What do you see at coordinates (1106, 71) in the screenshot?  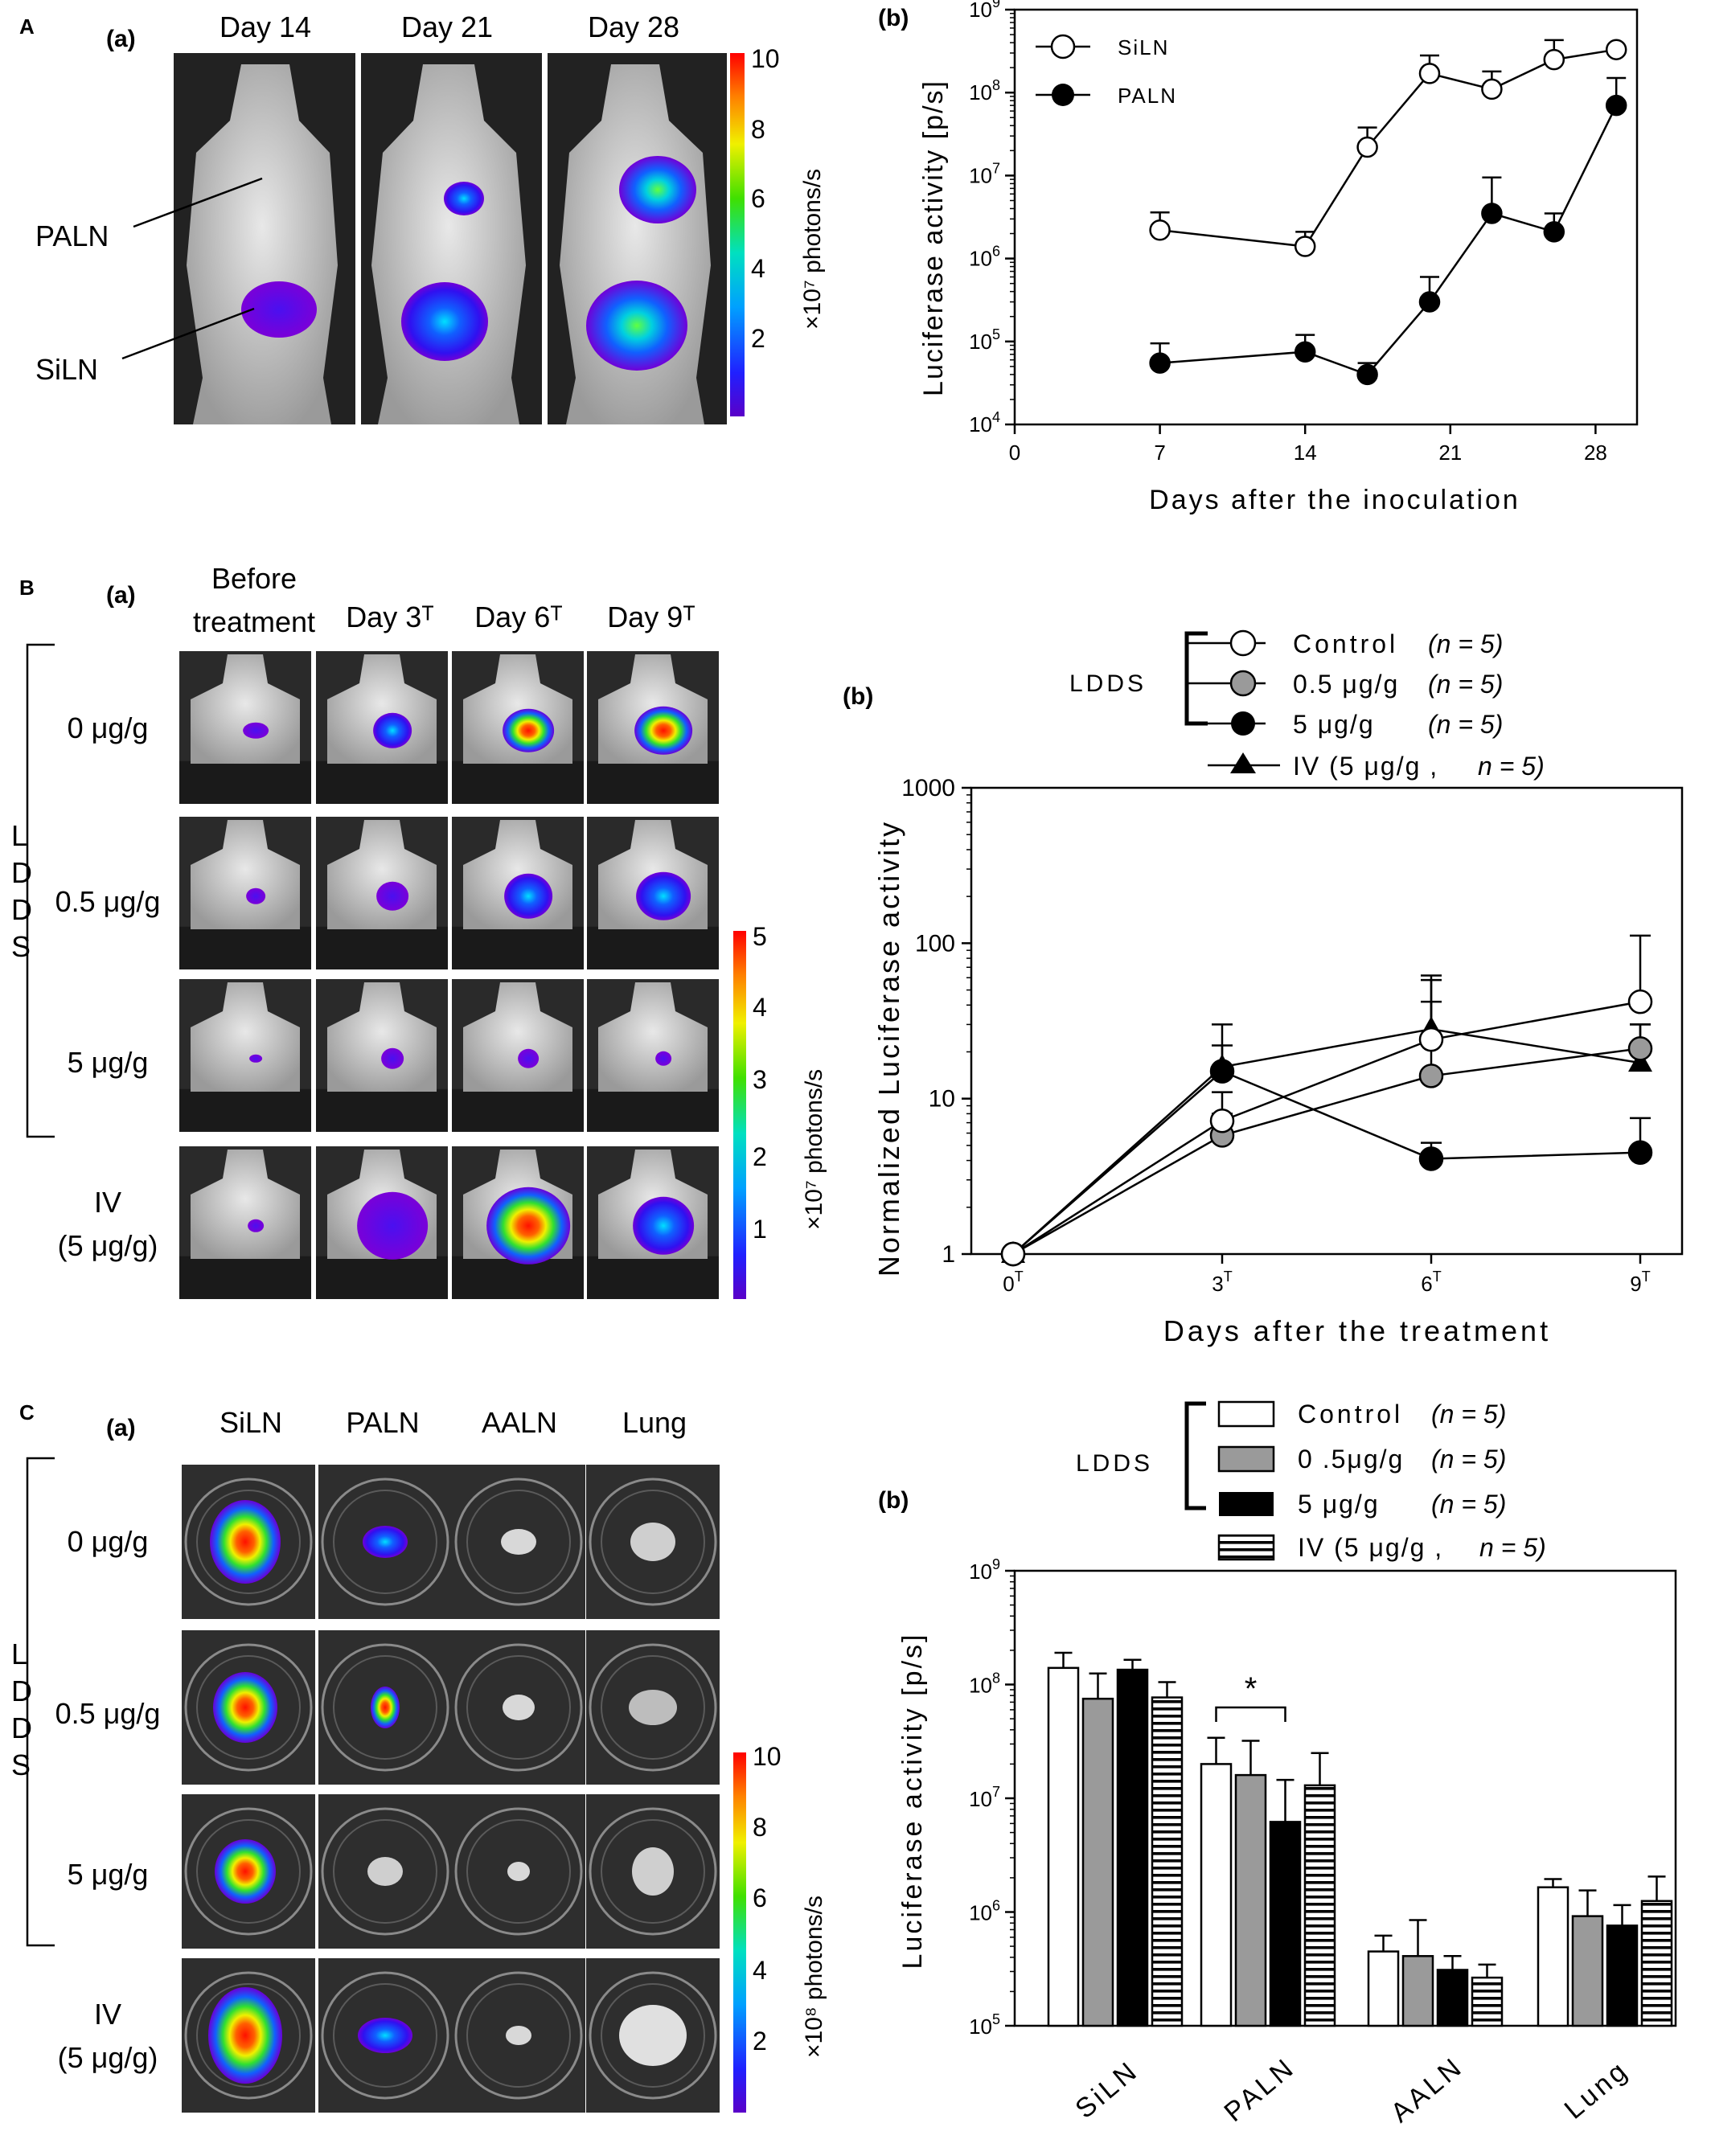 I see `chart-A-b-legend: SiLN PALN` at bounding box center [1106, 71].